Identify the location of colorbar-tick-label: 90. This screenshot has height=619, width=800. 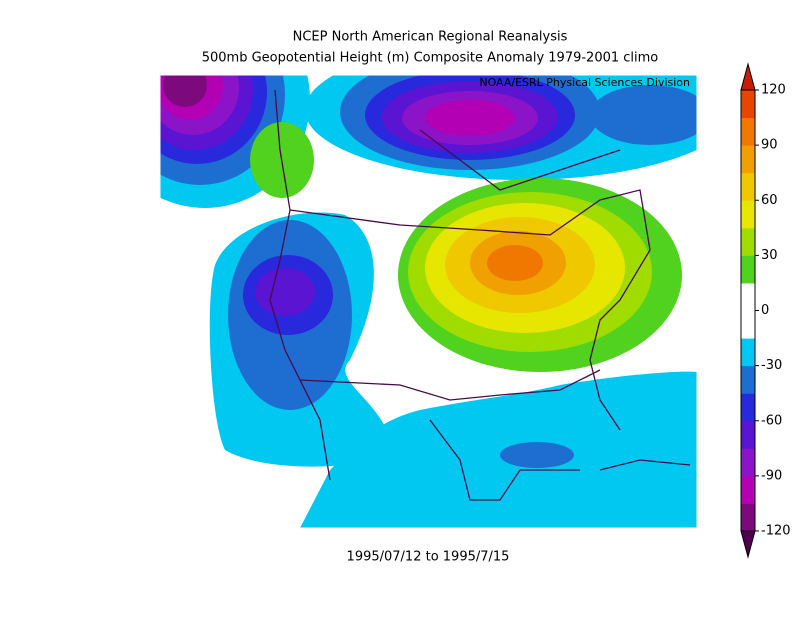
(769, 145).